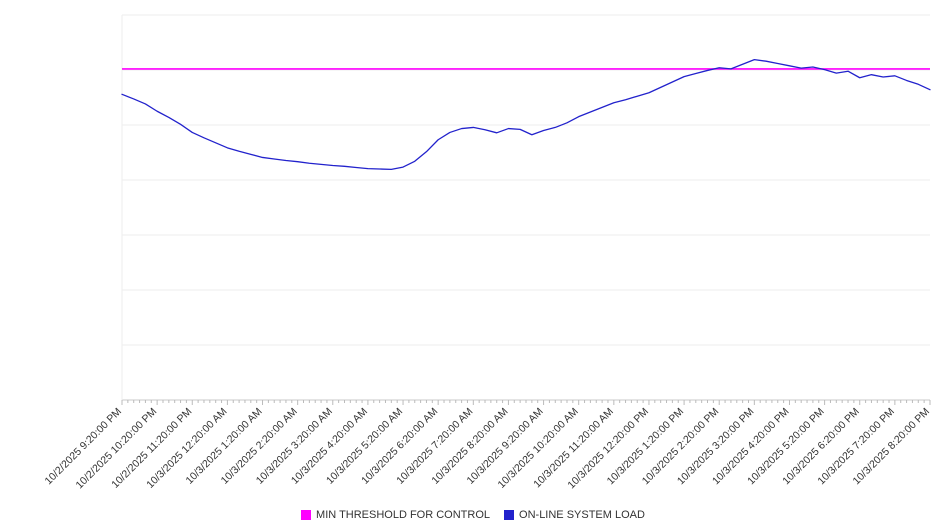 The width and height of the screenshot is (946, 526). Describe the element at coordinates (306, 515) in the screenshot. I see `threshold-swatch` at that location.